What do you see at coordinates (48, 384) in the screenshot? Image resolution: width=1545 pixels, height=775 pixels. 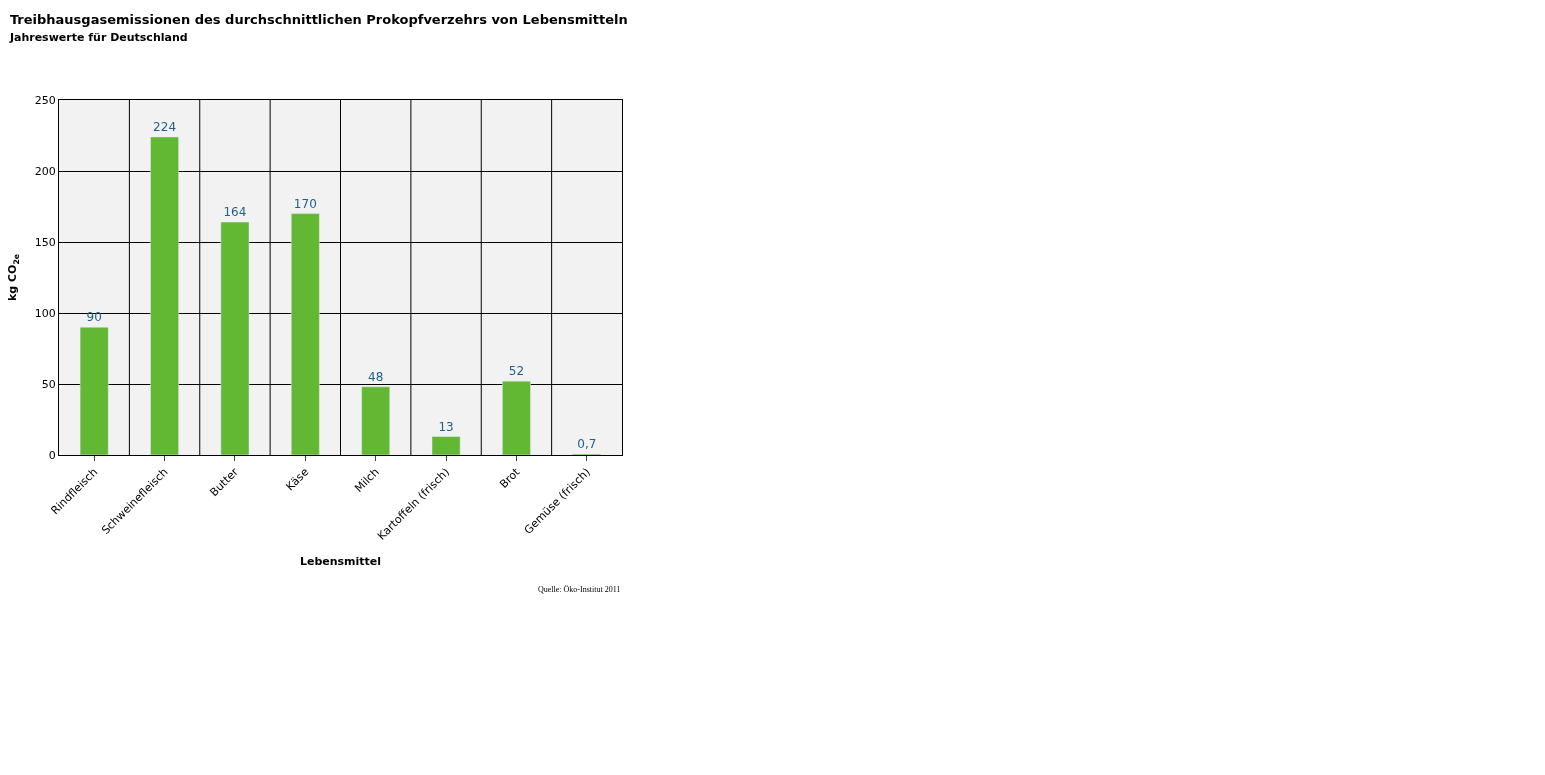 I see `y-tick-label: 50` at bounding box center [48, 384].